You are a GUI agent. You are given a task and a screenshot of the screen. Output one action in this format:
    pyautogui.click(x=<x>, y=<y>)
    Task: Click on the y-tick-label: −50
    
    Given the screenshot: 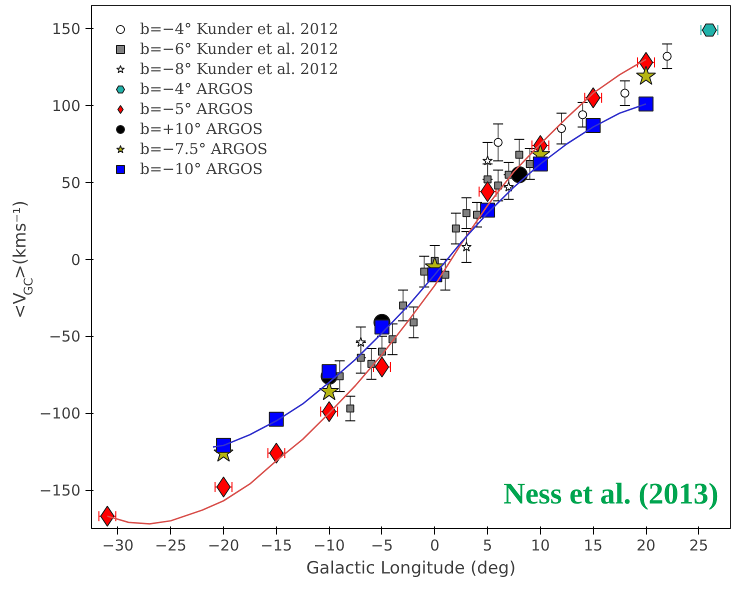 What is the action you would take?
    pyautogui.click(x=64, y=337)
    